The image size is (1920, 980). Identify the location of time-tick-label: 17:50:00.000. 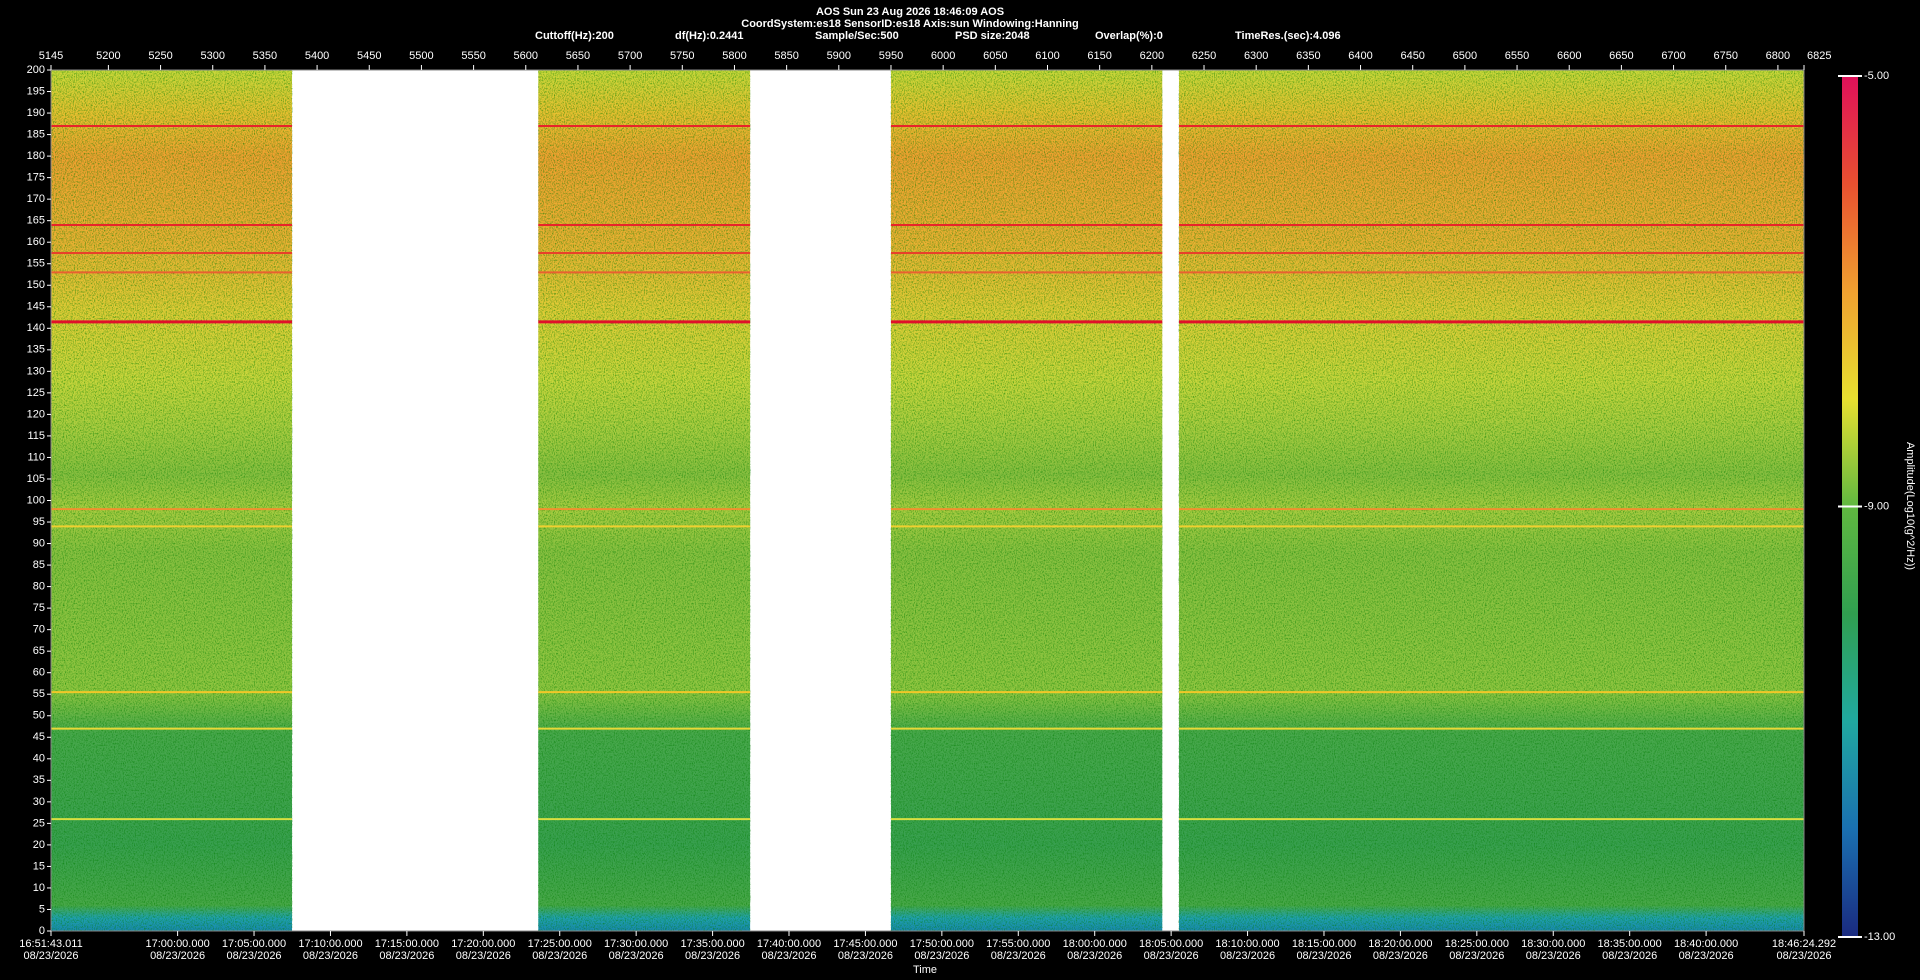
(942, 944).